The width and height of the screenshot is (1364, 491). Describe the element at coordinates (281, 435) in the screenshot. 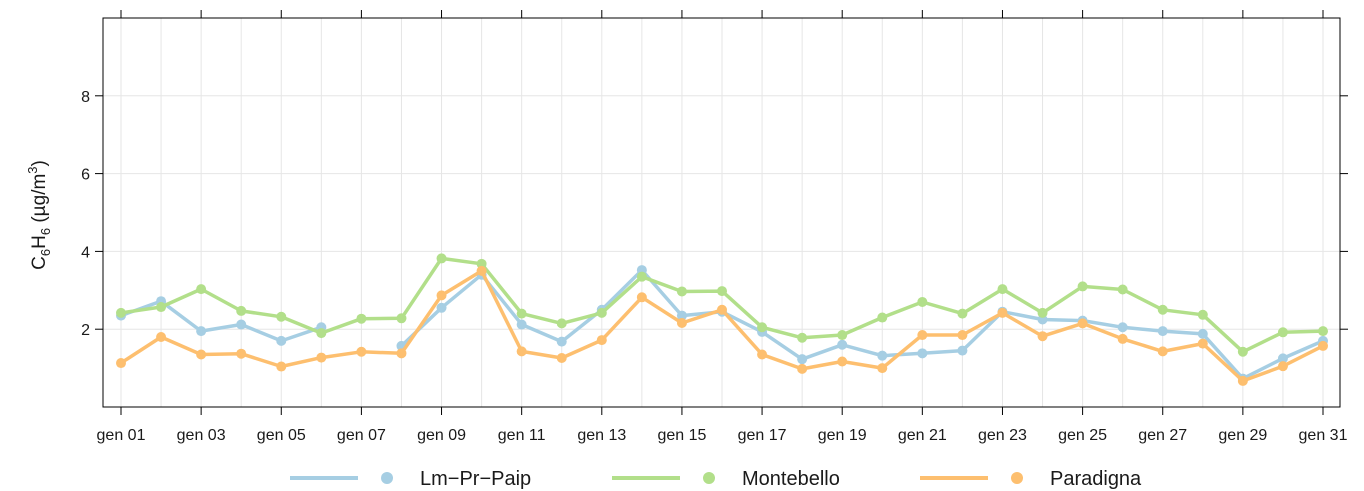

I see `x-tick-label: gen 05` at that location.